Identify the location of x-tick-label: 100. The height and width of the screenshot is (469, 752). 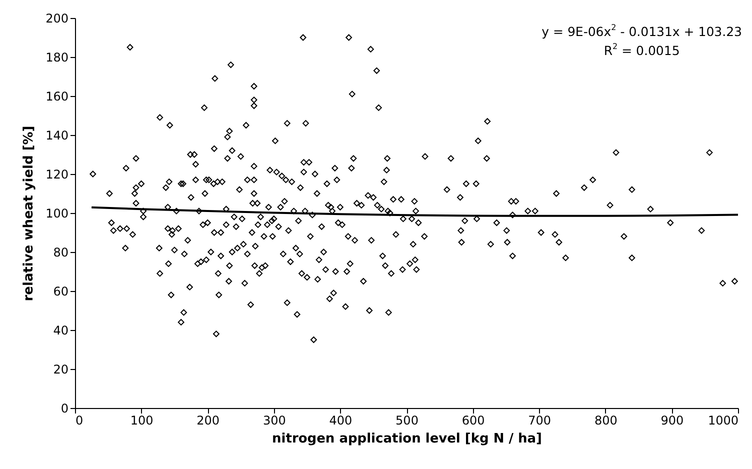
(142, 421).